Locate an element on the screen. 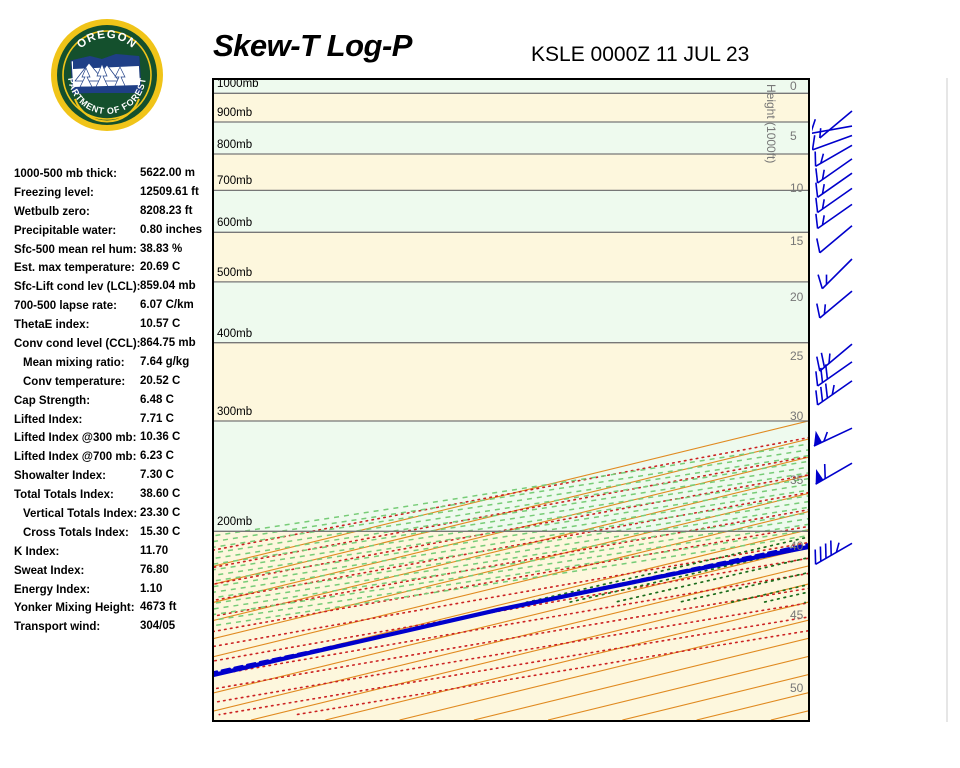  parameter-label: ThetaE index: is located at coordinates (52, 325).